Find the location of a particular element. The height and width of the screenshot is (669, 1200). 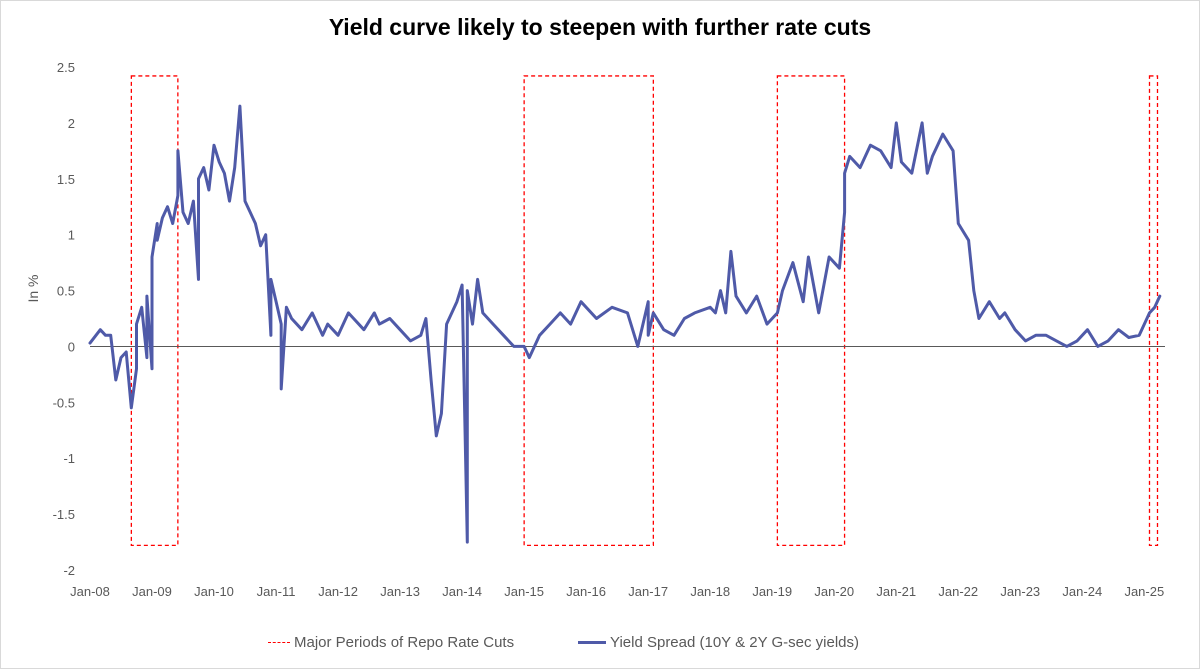

x-tick-label: Jan-21 is located at coordinates (896, 591).